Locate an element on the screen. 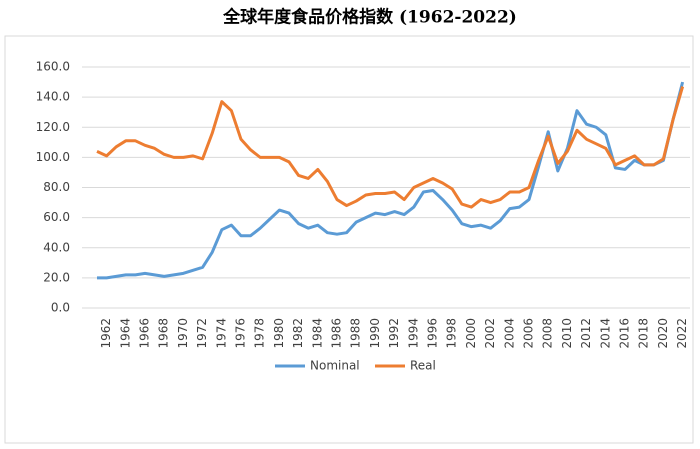 The height and width of the screenshot is (449, 700). x-tick-label: 1970 is located at coordinates (183, 333).